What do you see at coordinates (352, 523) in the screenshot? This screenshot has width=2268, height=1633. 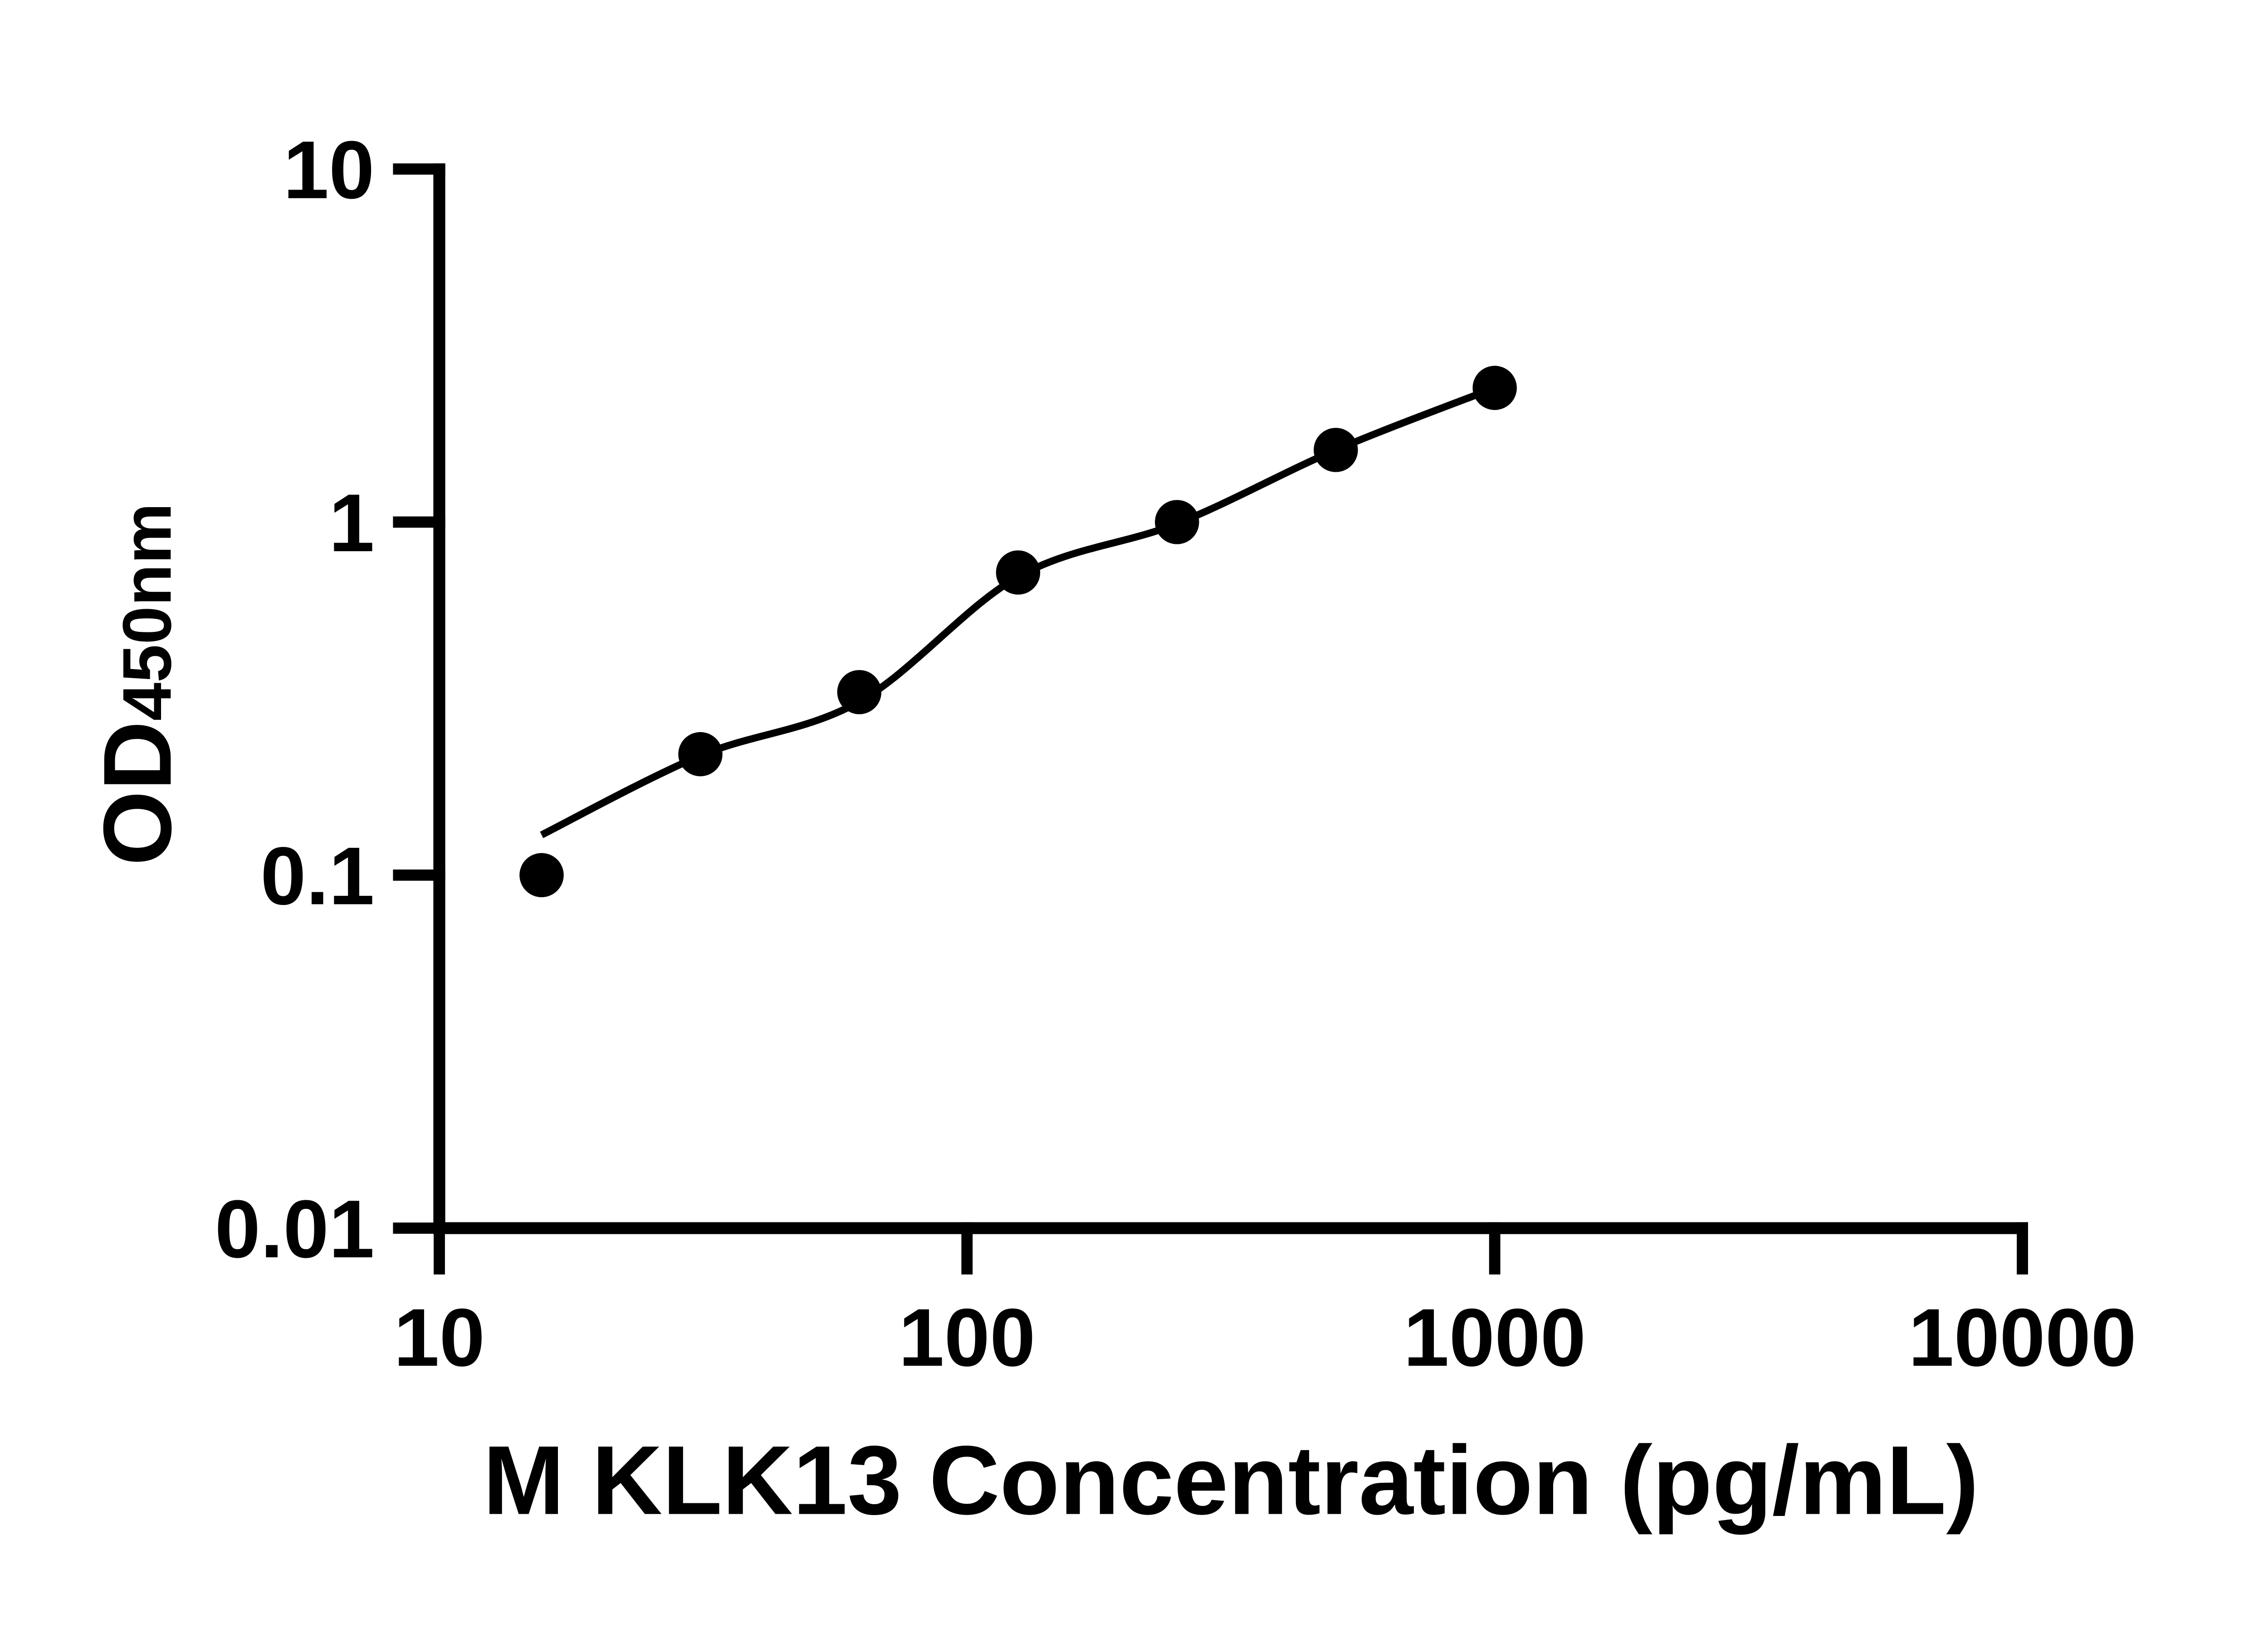 I see `y-tick-label: 1` at bounding box center [352, 523].